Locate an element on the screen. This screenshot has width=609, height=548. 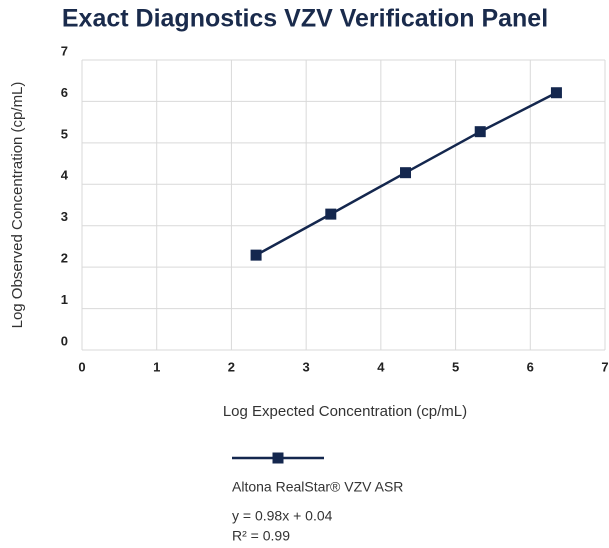
x-tick-label: 0 is located at coordinates (81, 366).